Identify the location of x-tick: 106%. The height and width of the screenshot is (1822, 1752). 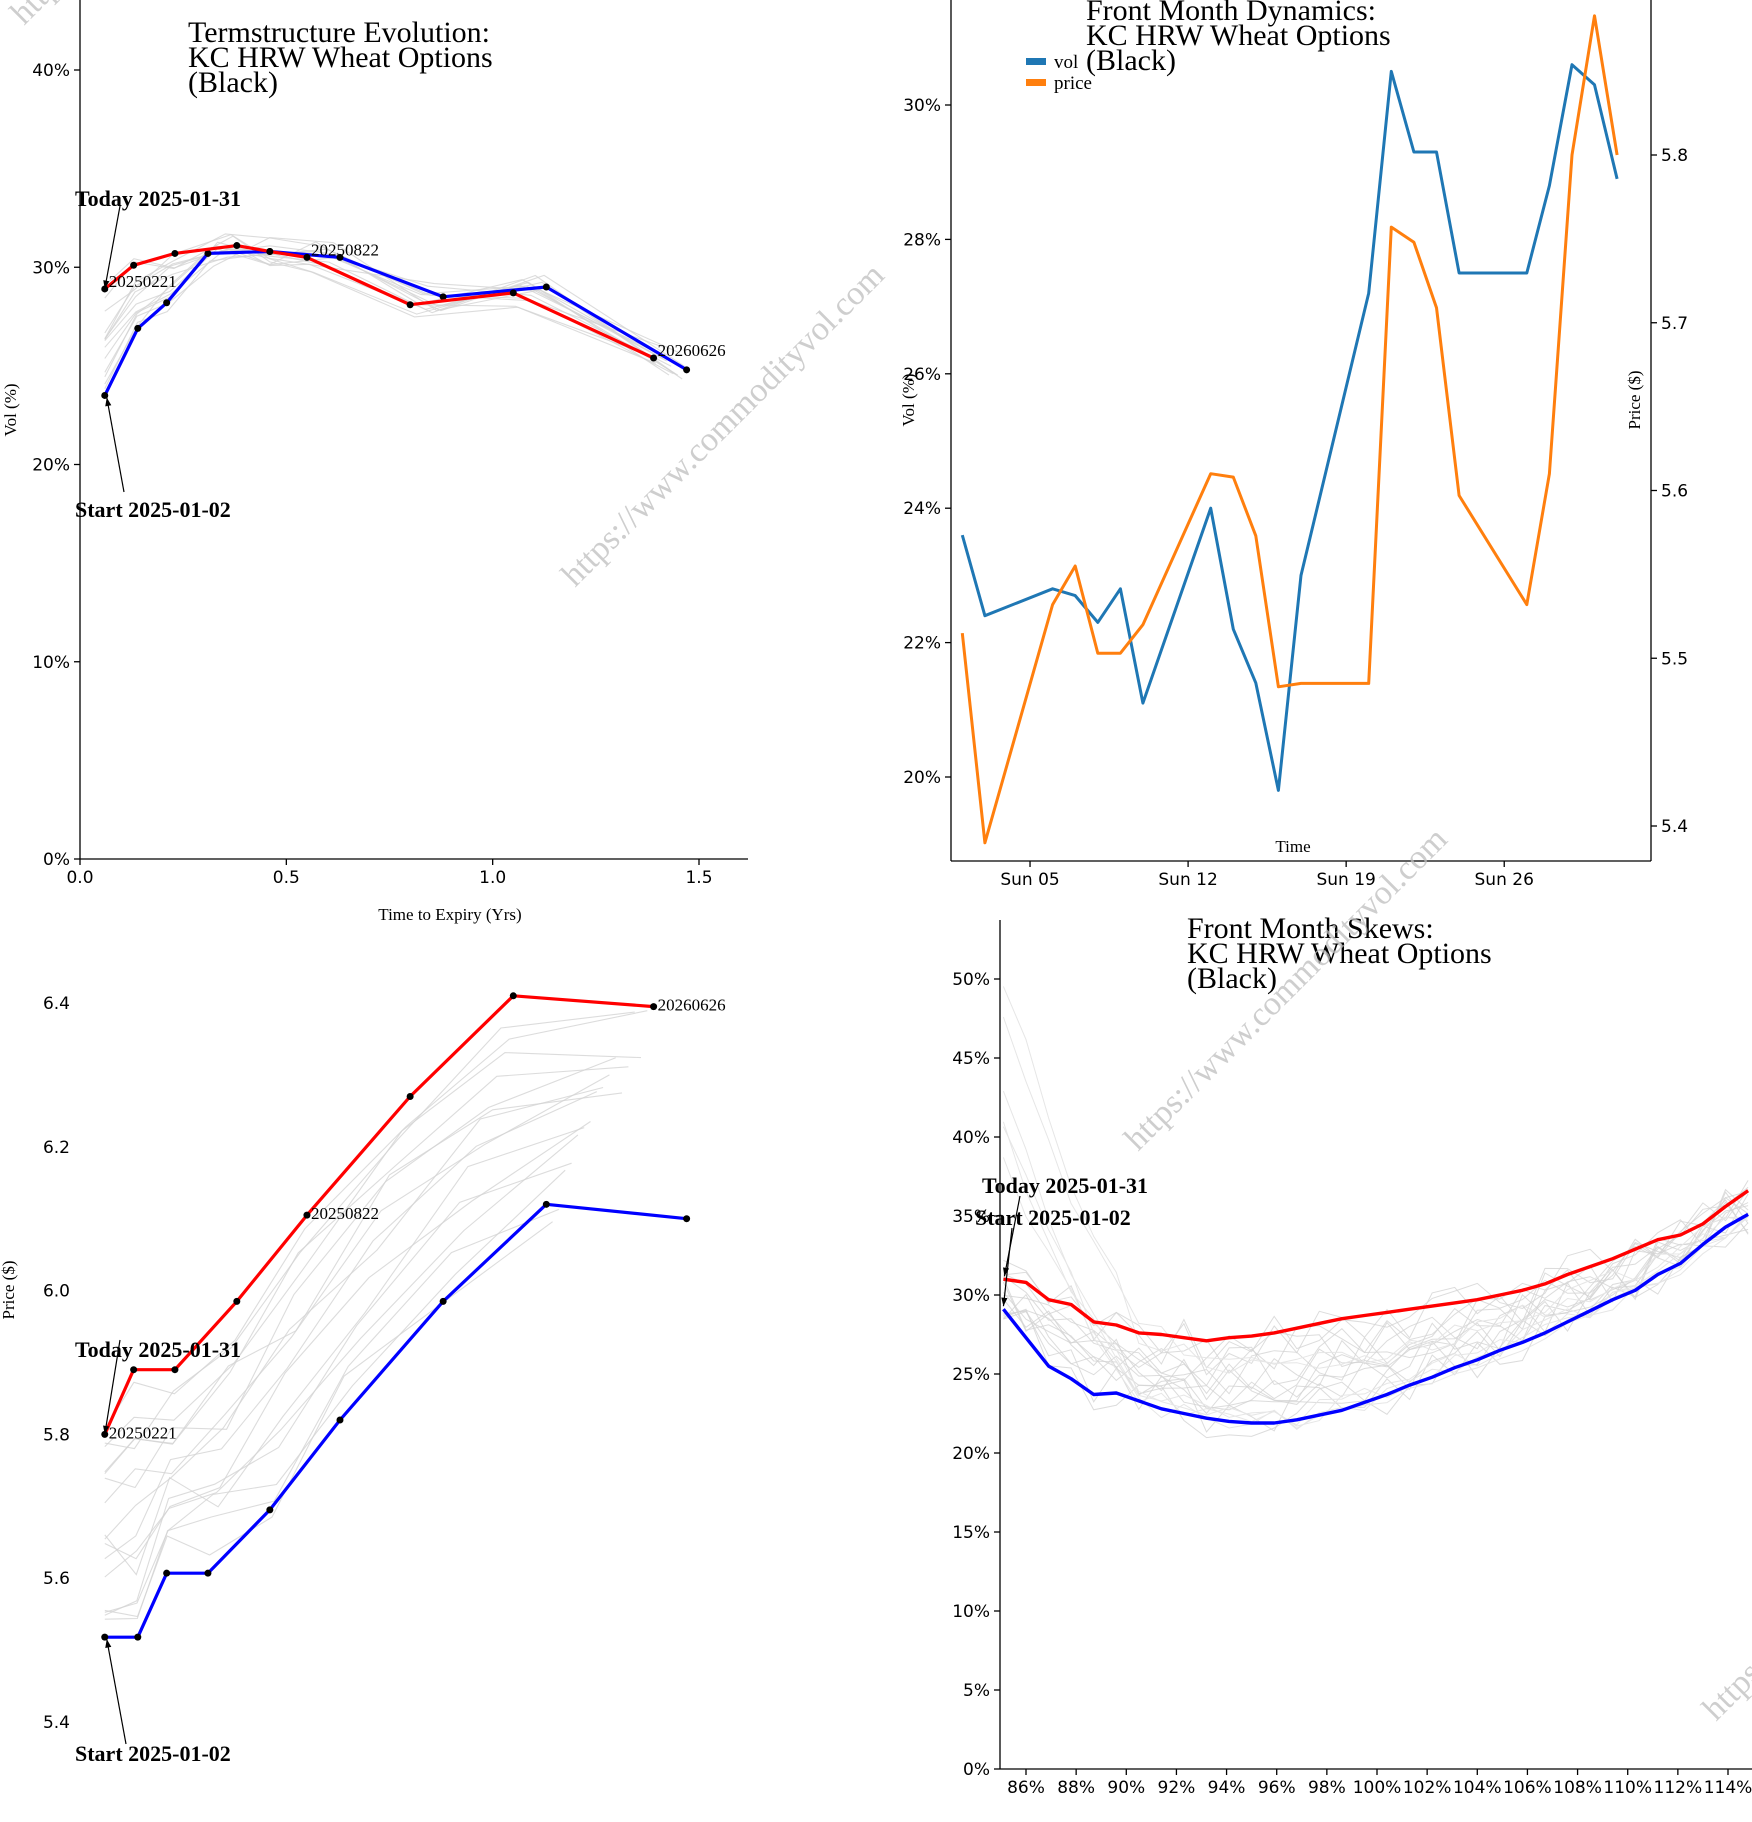
(1527, 1783).